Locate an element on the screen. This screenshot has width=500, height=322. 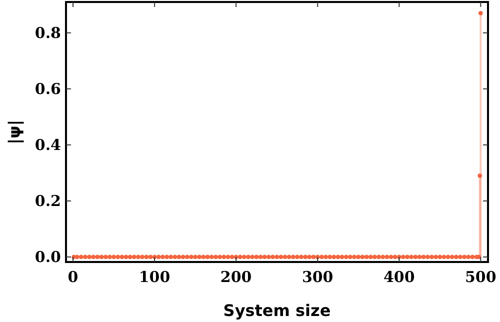
x-tick-label: 400 is located at coordinates (399, 277).